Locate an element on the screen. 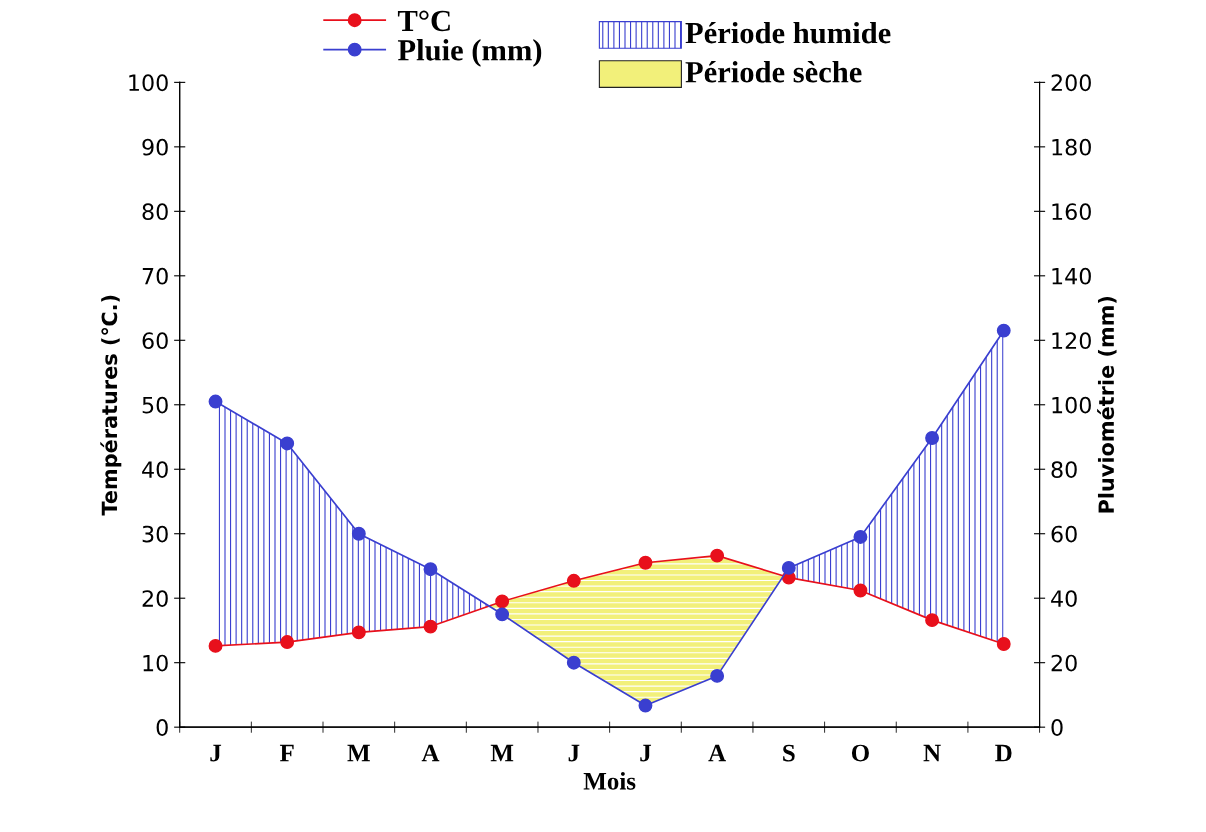 This screenshot has width=1206, height=832. y-tick-label: 80 is located at coordinates (155, 212).